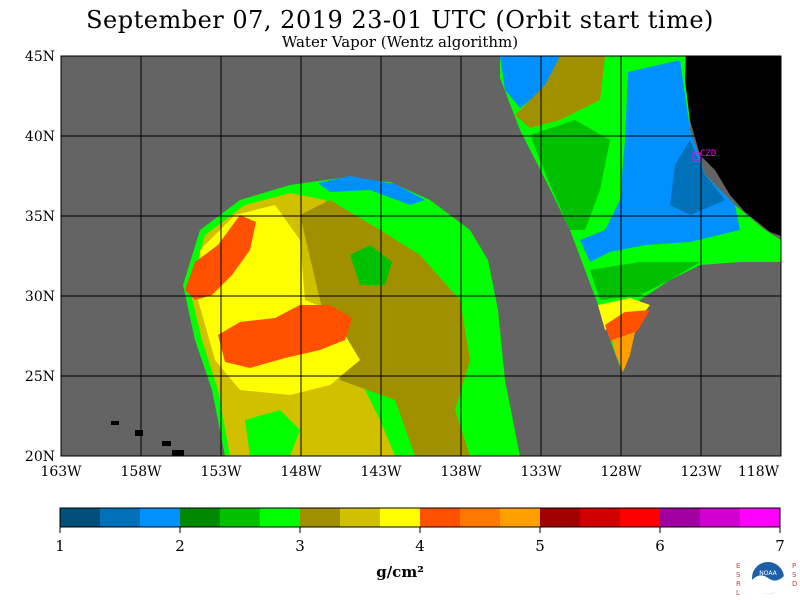 This screenshot has width=800, height=600. I want to click on noaa-emblem-icon: NOAA, so click(768, 578).